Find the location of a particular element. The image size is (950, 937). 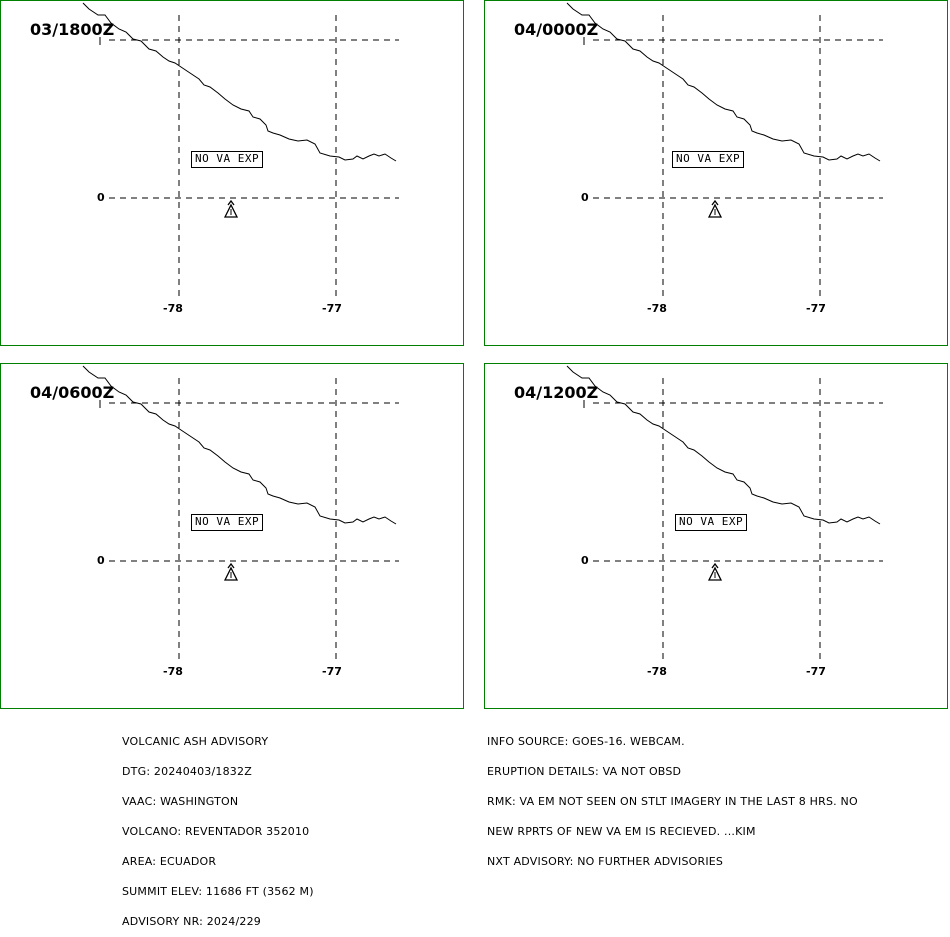

forecast-time: 04/0000Z is located at coordinates (556, 29).